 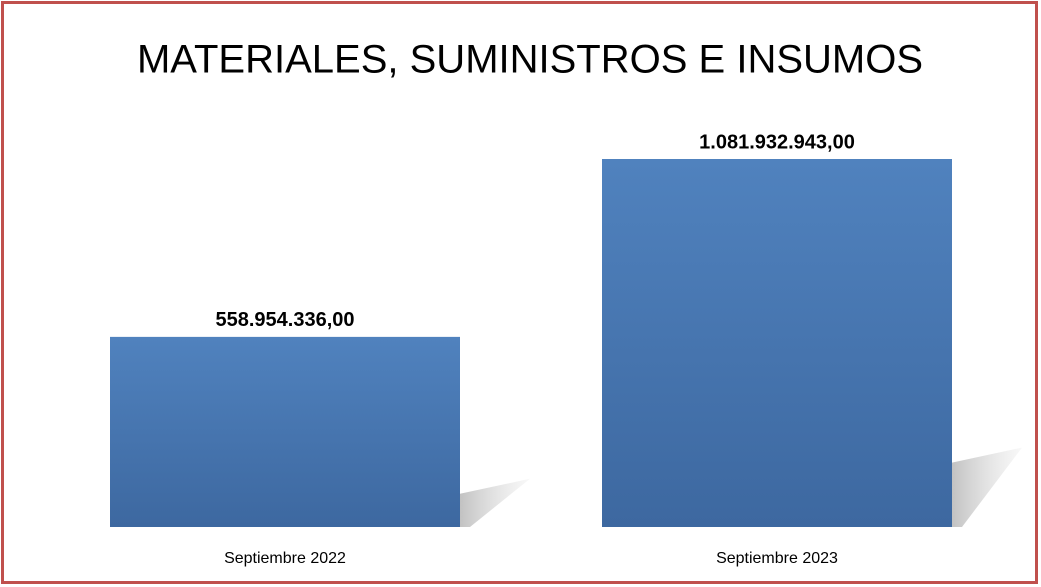 What do you see at coordinates (530, 60) in the screenshot?
I see `chart-title: MATERIALES, SUMINISTROS E INSUMOS` at bounding box center [530, 60].